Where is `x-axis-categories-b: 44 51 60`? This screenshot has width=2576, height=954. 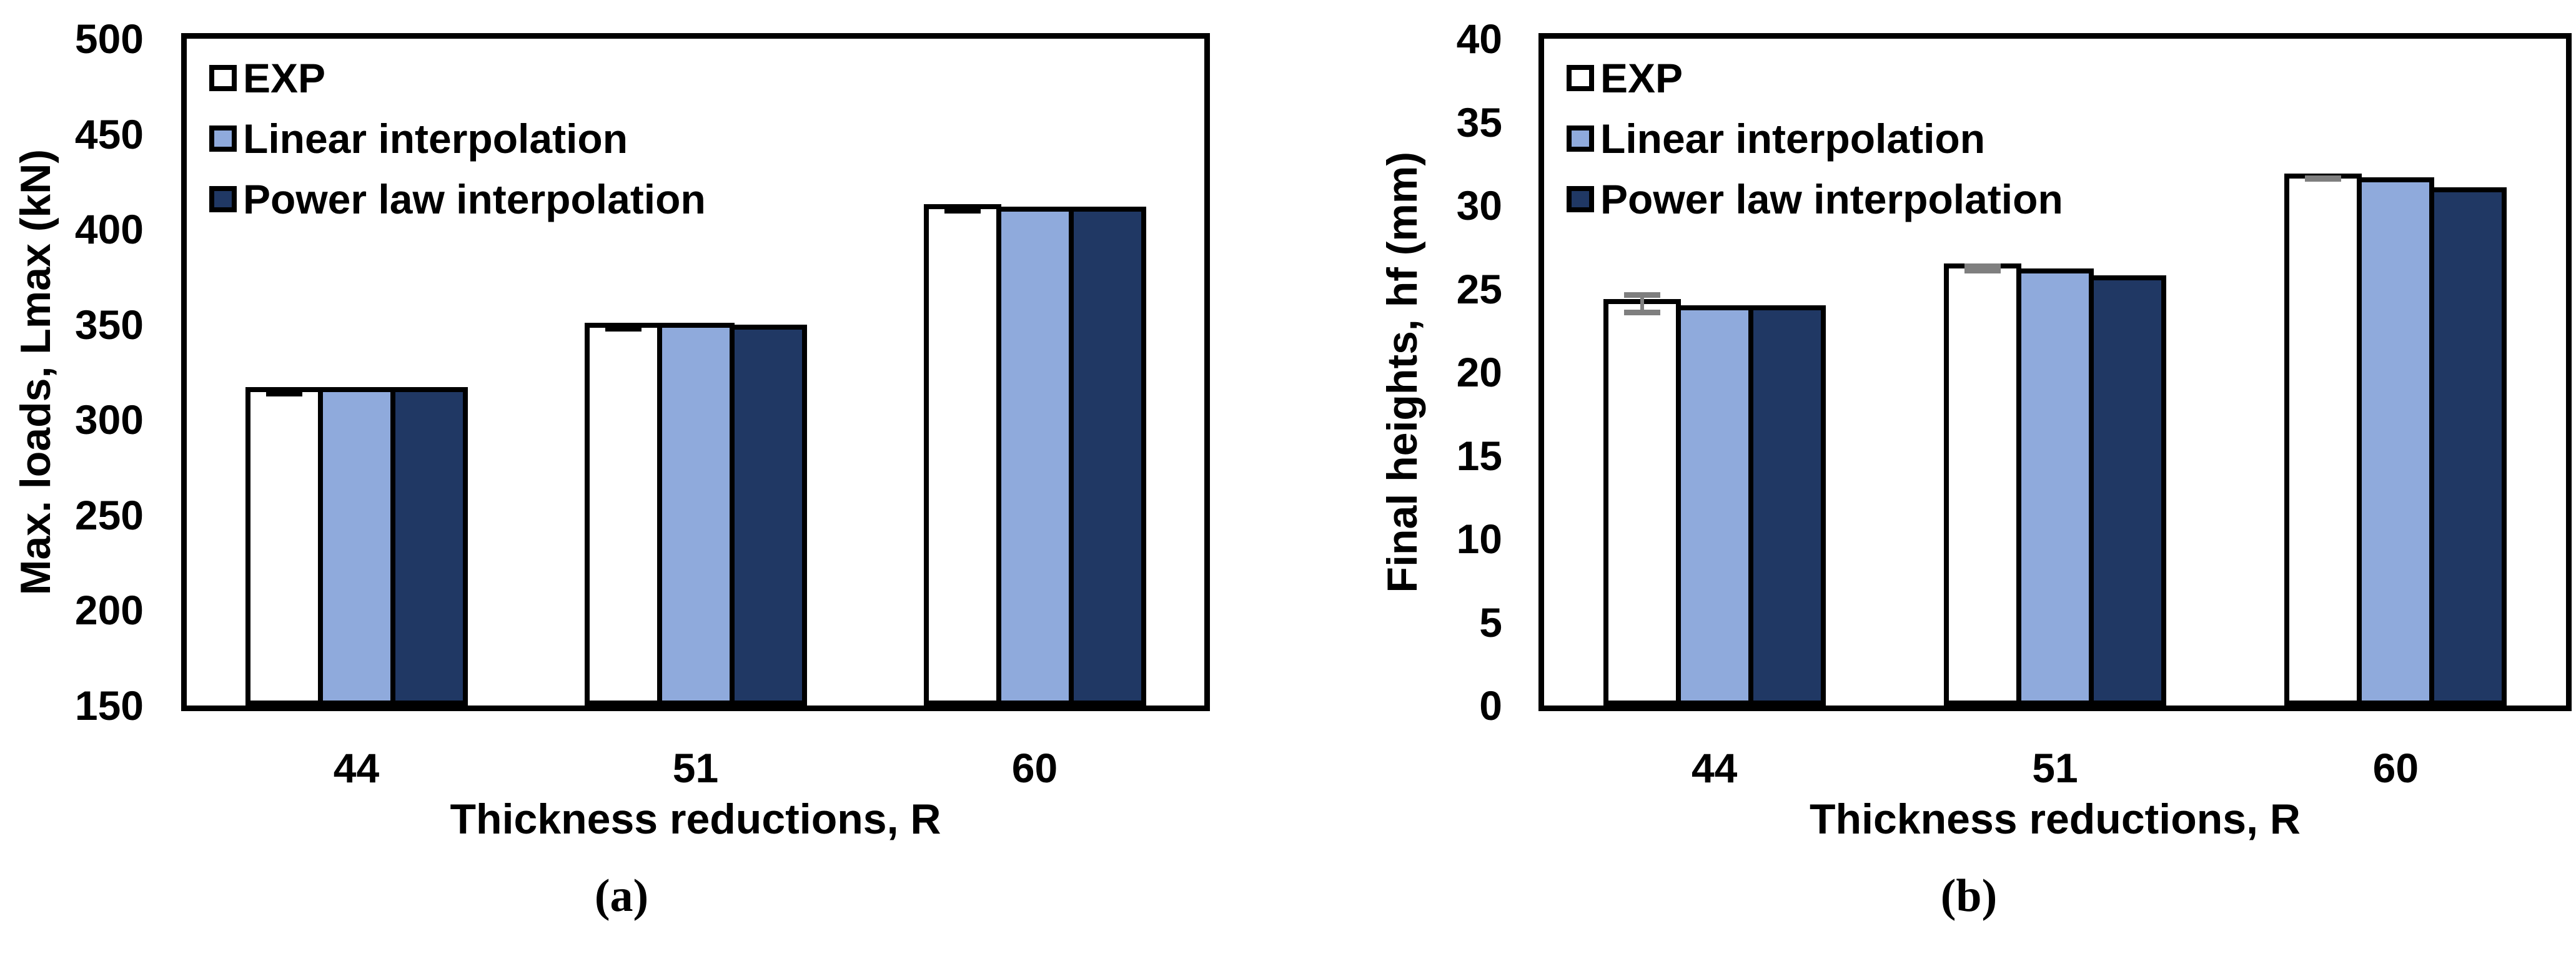 x-axis-categories-b: 44 51 60 is located at coordinates (2055, 768).